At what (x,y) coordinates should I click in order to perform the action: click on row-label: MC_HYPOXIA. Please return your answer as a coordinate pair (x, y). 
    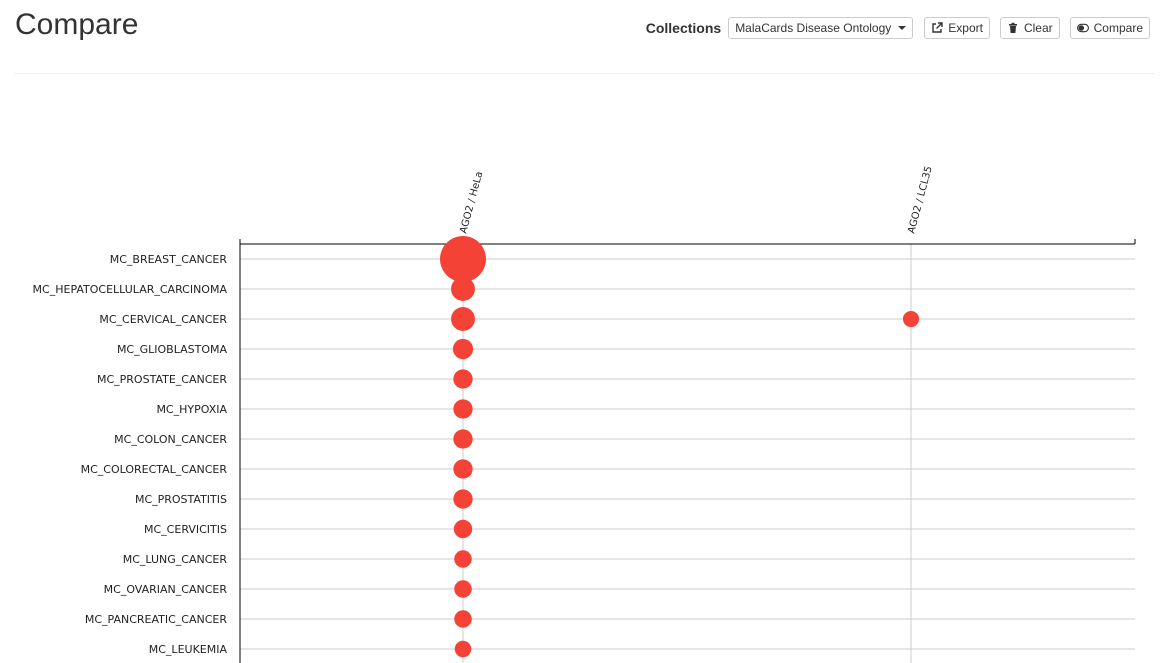
    Looking at the image, I should click on (191, 409).